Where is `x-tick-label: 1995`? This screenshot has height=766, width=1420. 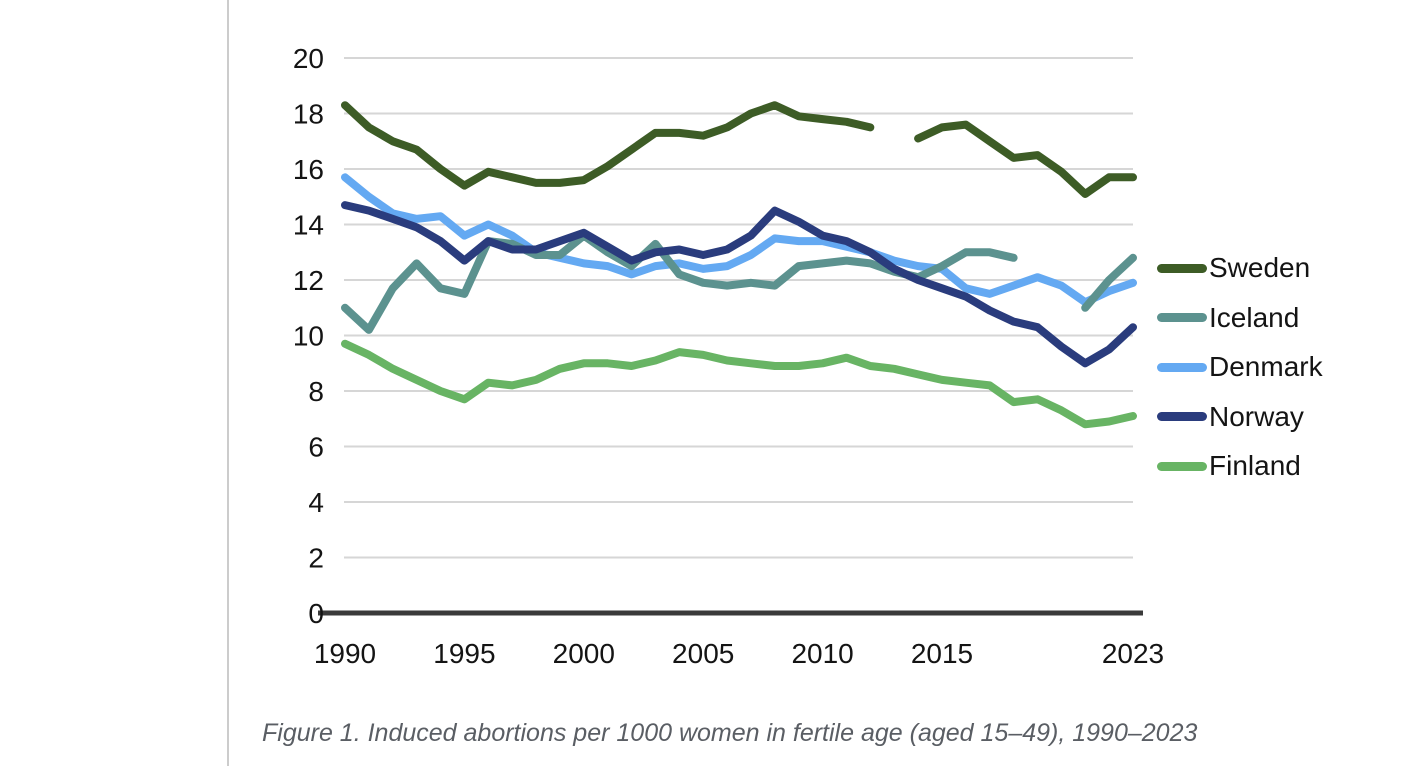 x-tick-label: 1995 is located at coordinates (464, 653).